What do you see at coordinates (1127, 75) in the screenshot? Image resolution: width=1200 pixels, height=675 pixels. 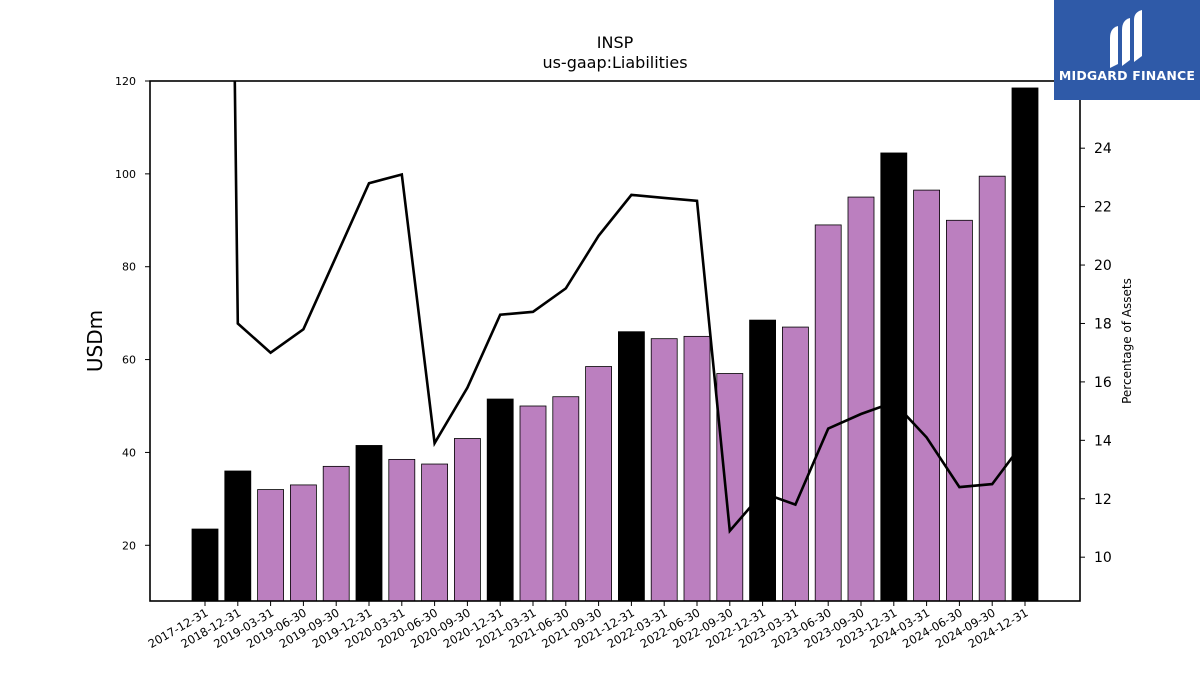 I see `brand-name: MIDGARD FINANCE` at bounding box center [1127, 75].